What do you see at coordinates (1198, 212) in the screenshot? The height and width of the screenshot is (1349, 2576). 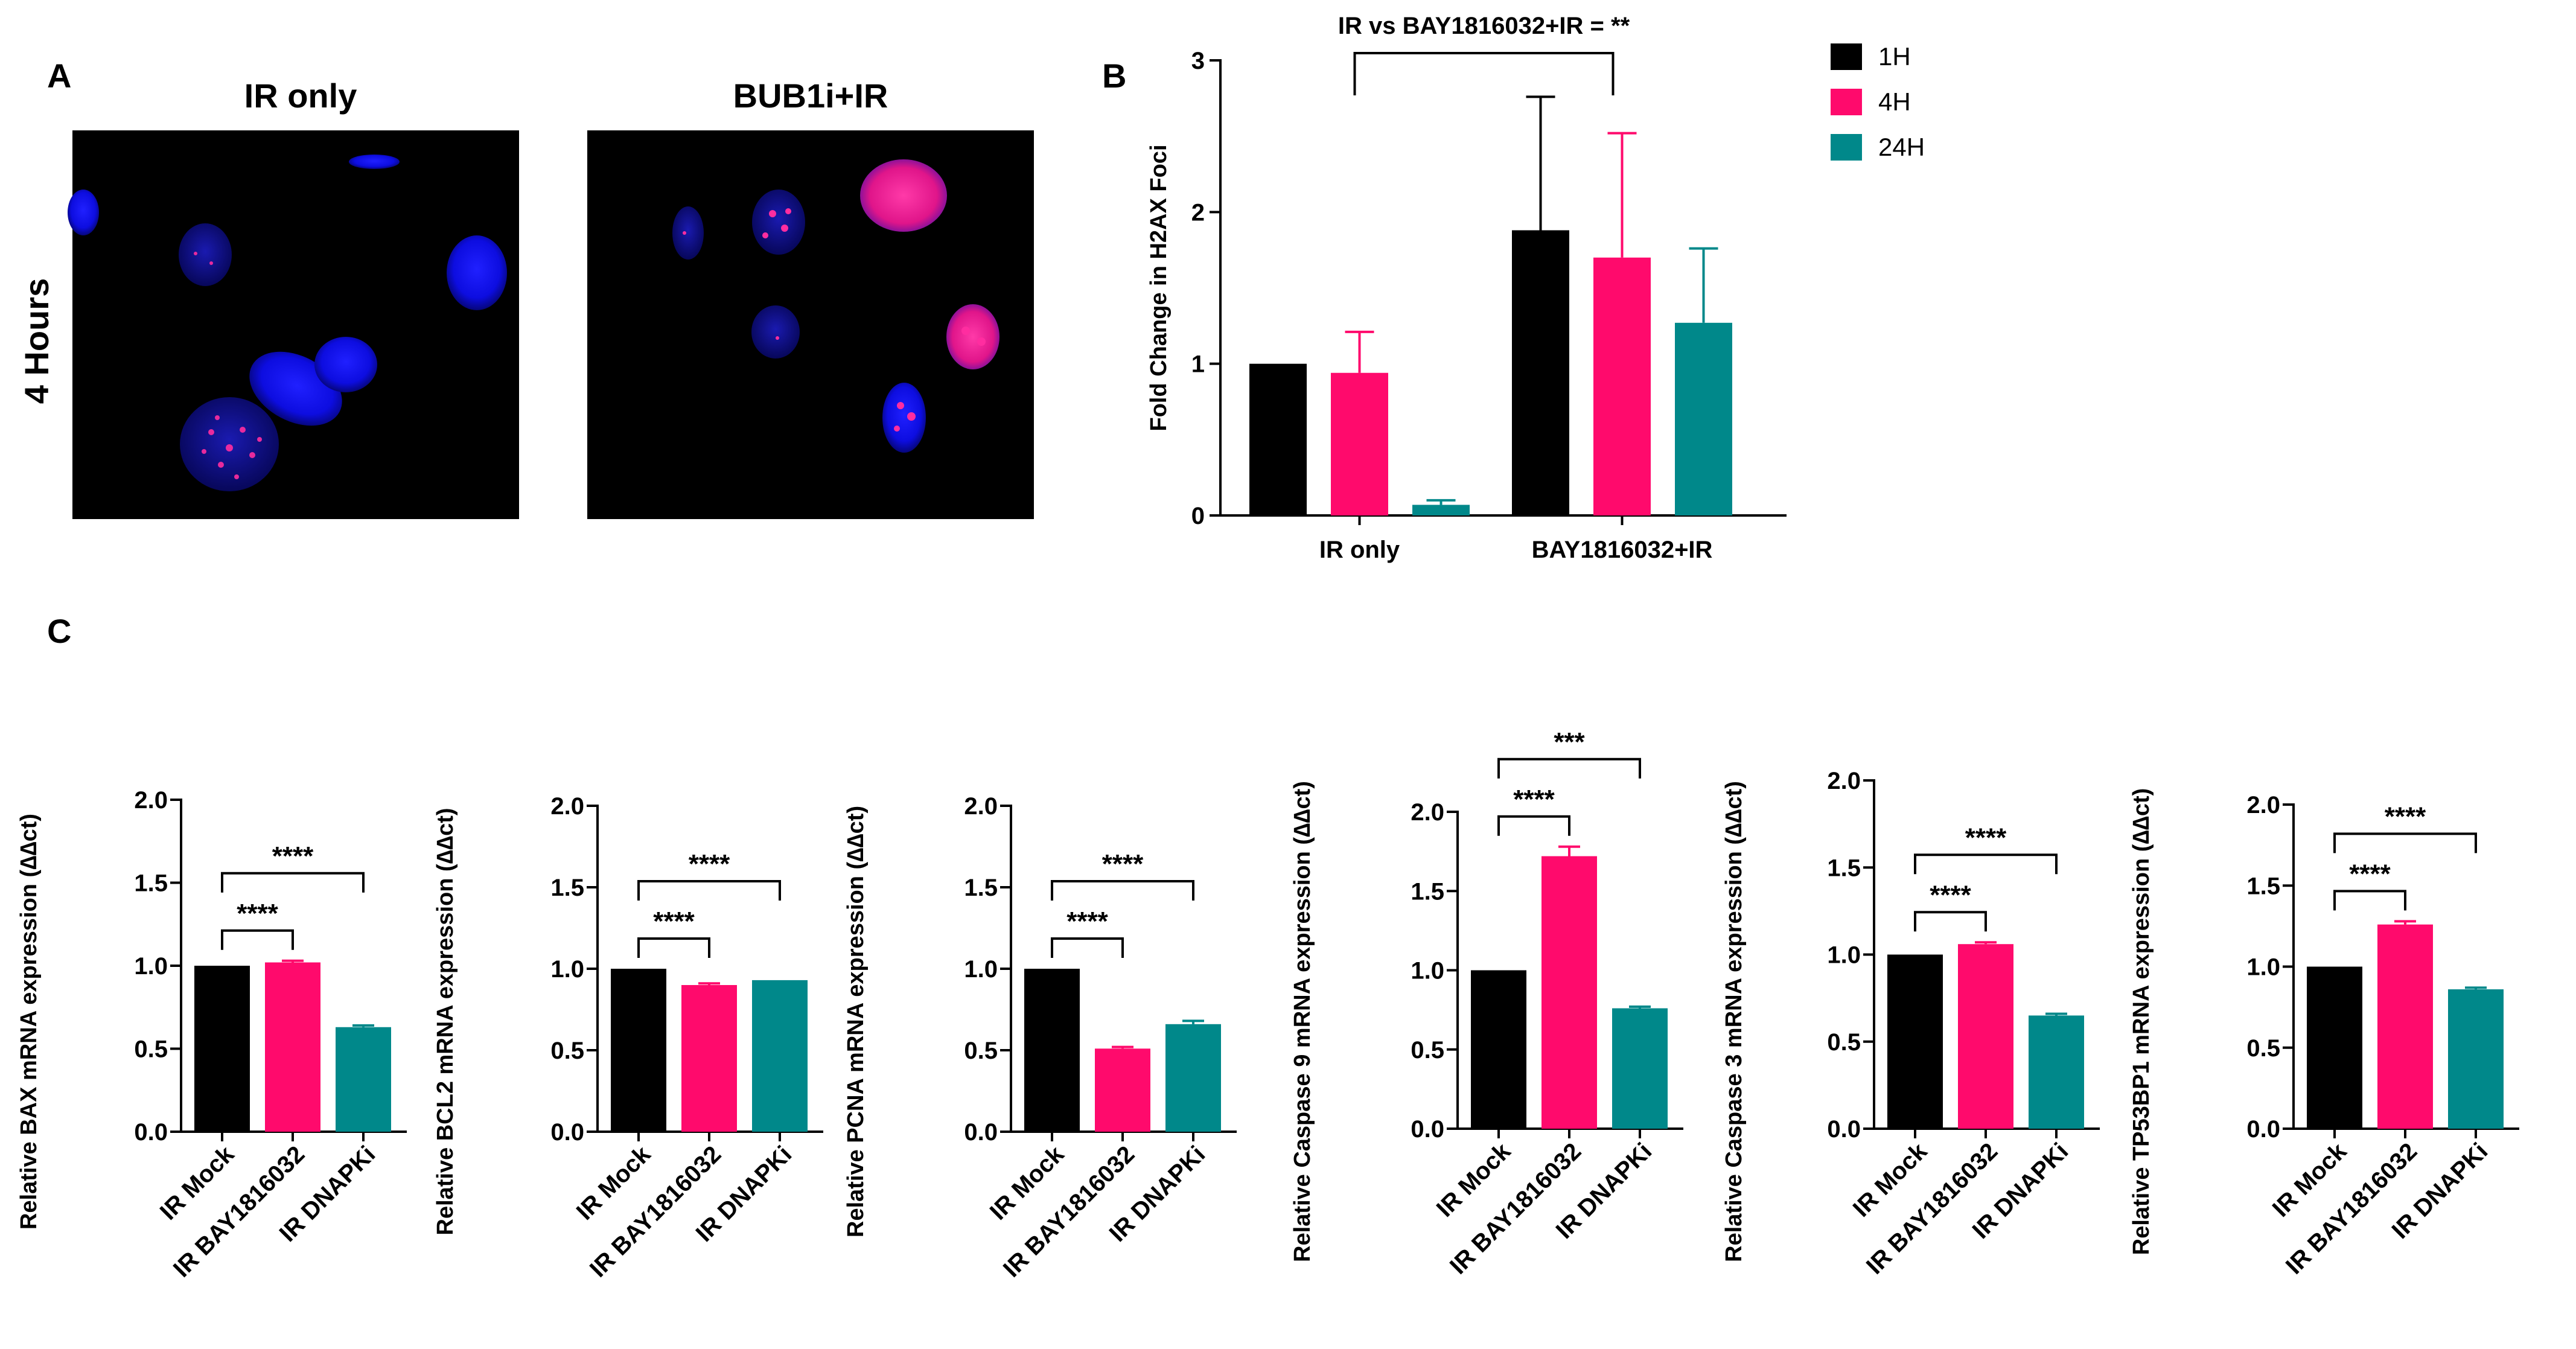 I see `y-tick-label: 2` at bounding box center [1198, 212].